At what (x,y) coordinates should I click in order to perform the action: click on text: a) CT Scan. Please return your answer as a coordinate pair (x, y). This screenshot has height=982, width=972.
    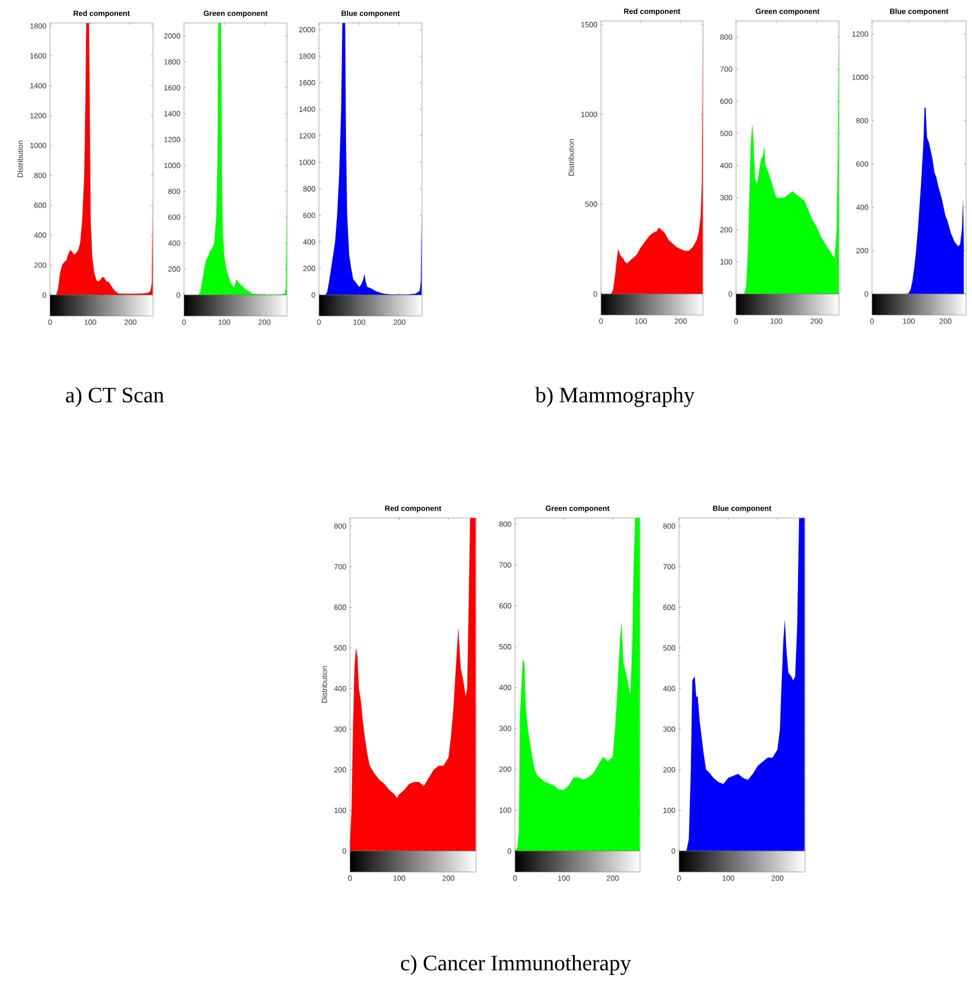
    Looking at the image, I should click on (115, 397).